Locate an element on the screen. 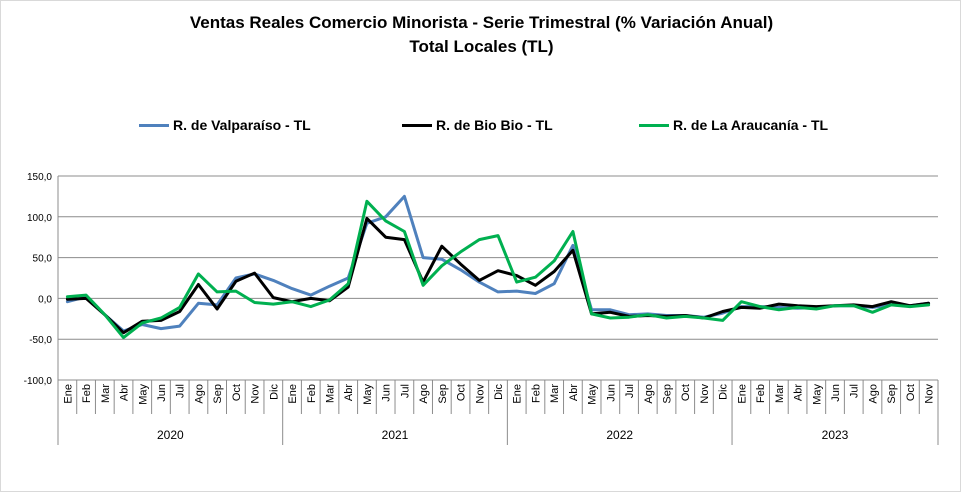 This screenshot has width=961, height=492. legend-item-araucania: R. de La Araucanía - TL is located at coordinates (733, 125).